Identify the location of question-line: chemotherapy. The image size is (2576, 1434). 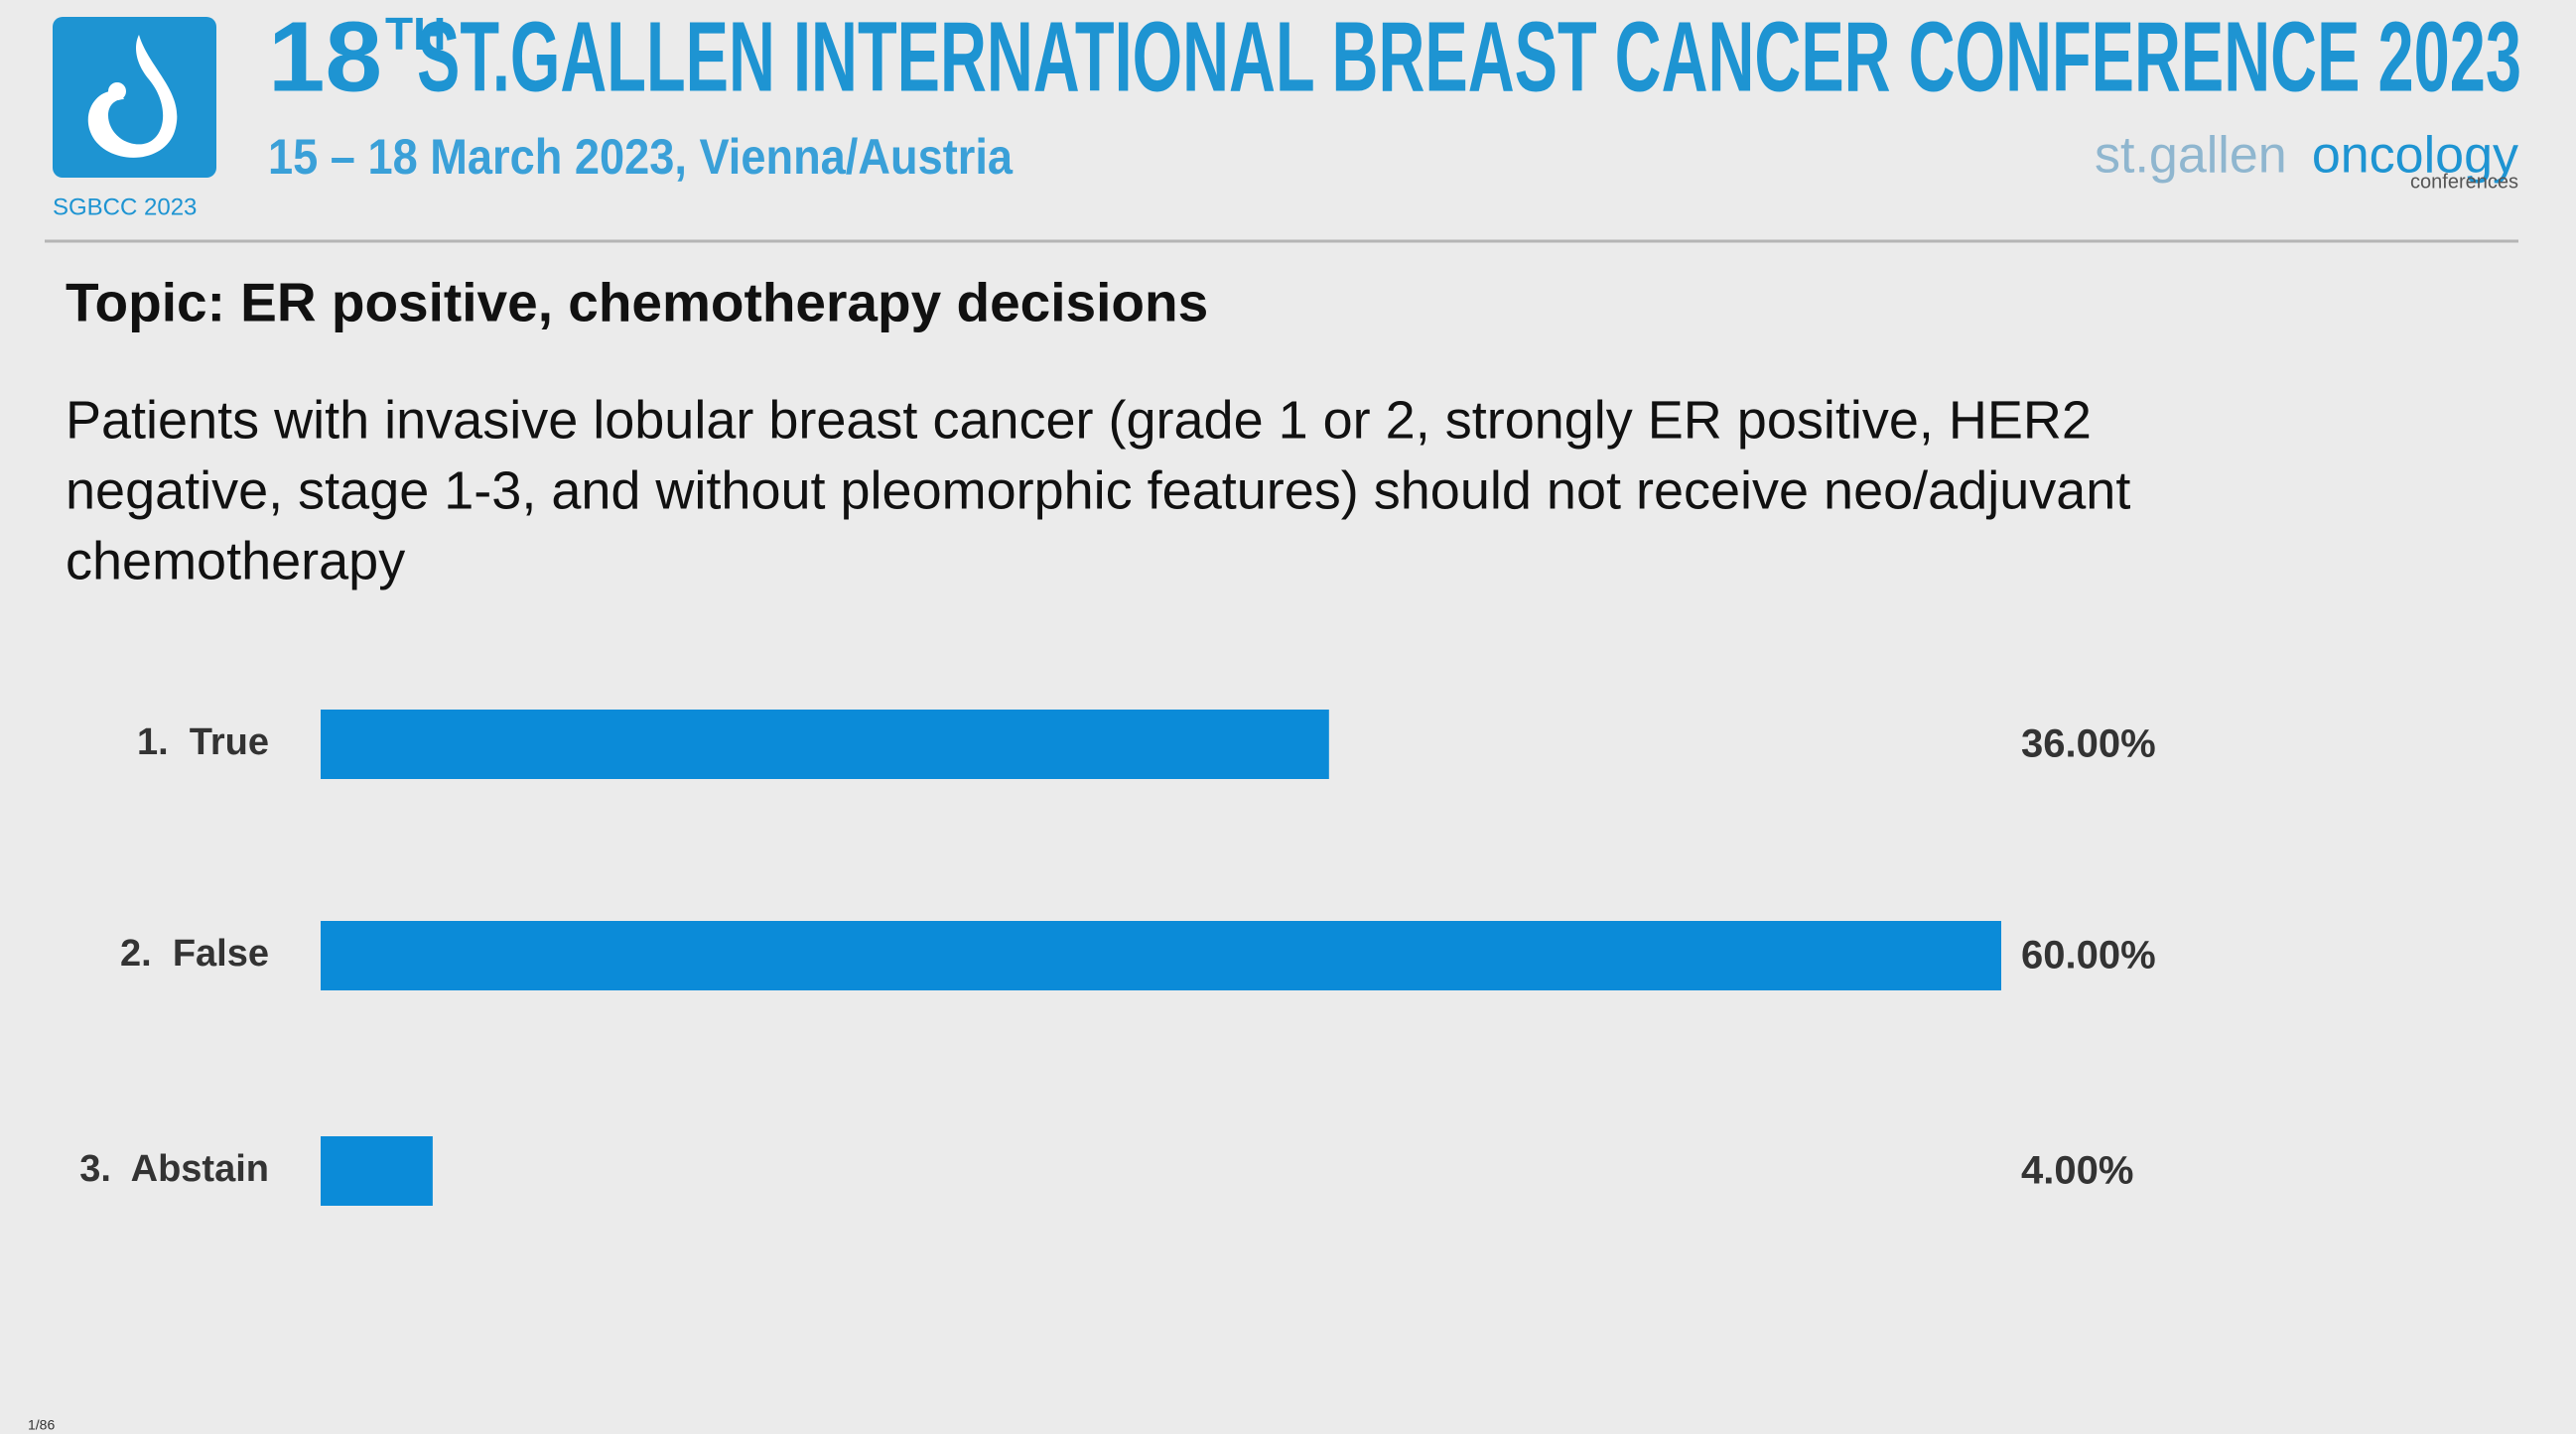
(235, 560).